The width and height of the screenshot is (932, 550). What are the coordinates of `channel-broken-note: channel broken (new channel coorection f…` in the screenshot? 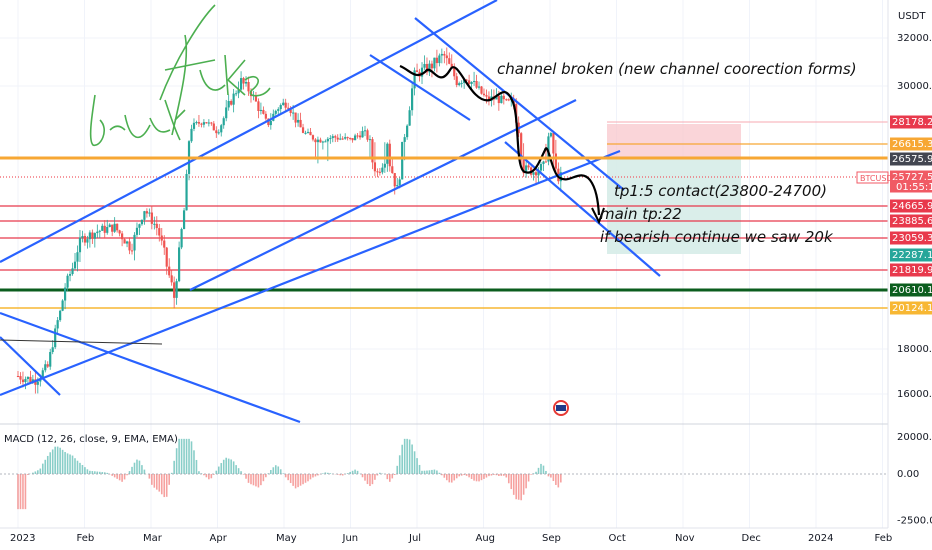 It's located at (677, 69).